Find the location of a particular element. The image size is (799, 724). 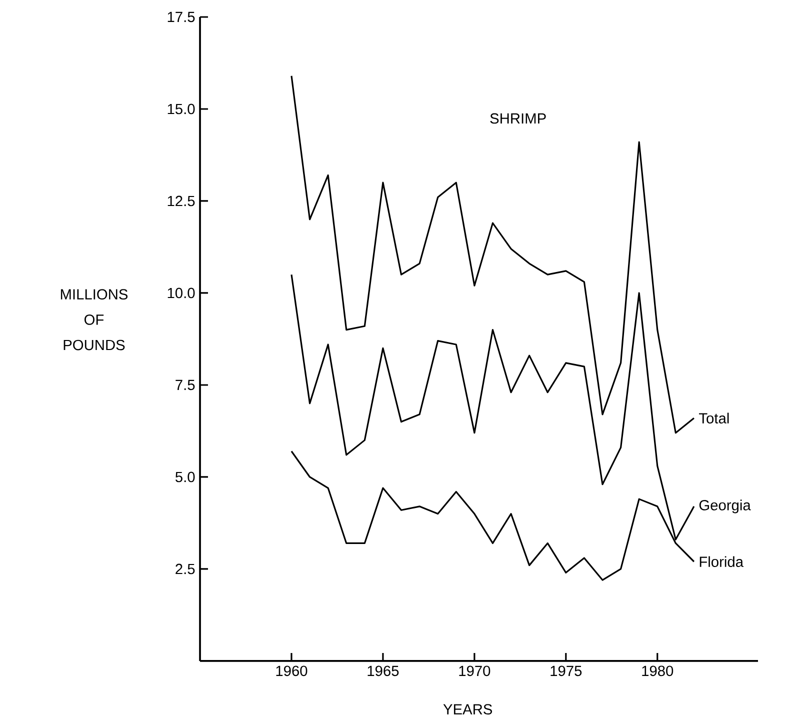

x-tick-label: 1975 is located at coordinates (566, 671).